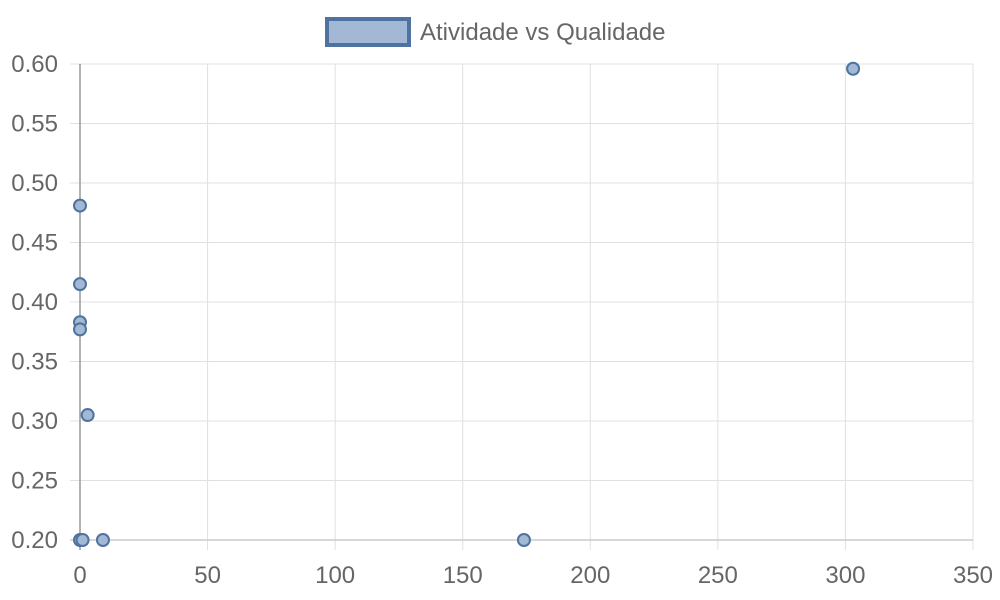 The height and width of the screenshot is (600, 1000). Describe the element at coordinates (335, 575) in the screenshot. I see `x-tick-label: 100` at that location.